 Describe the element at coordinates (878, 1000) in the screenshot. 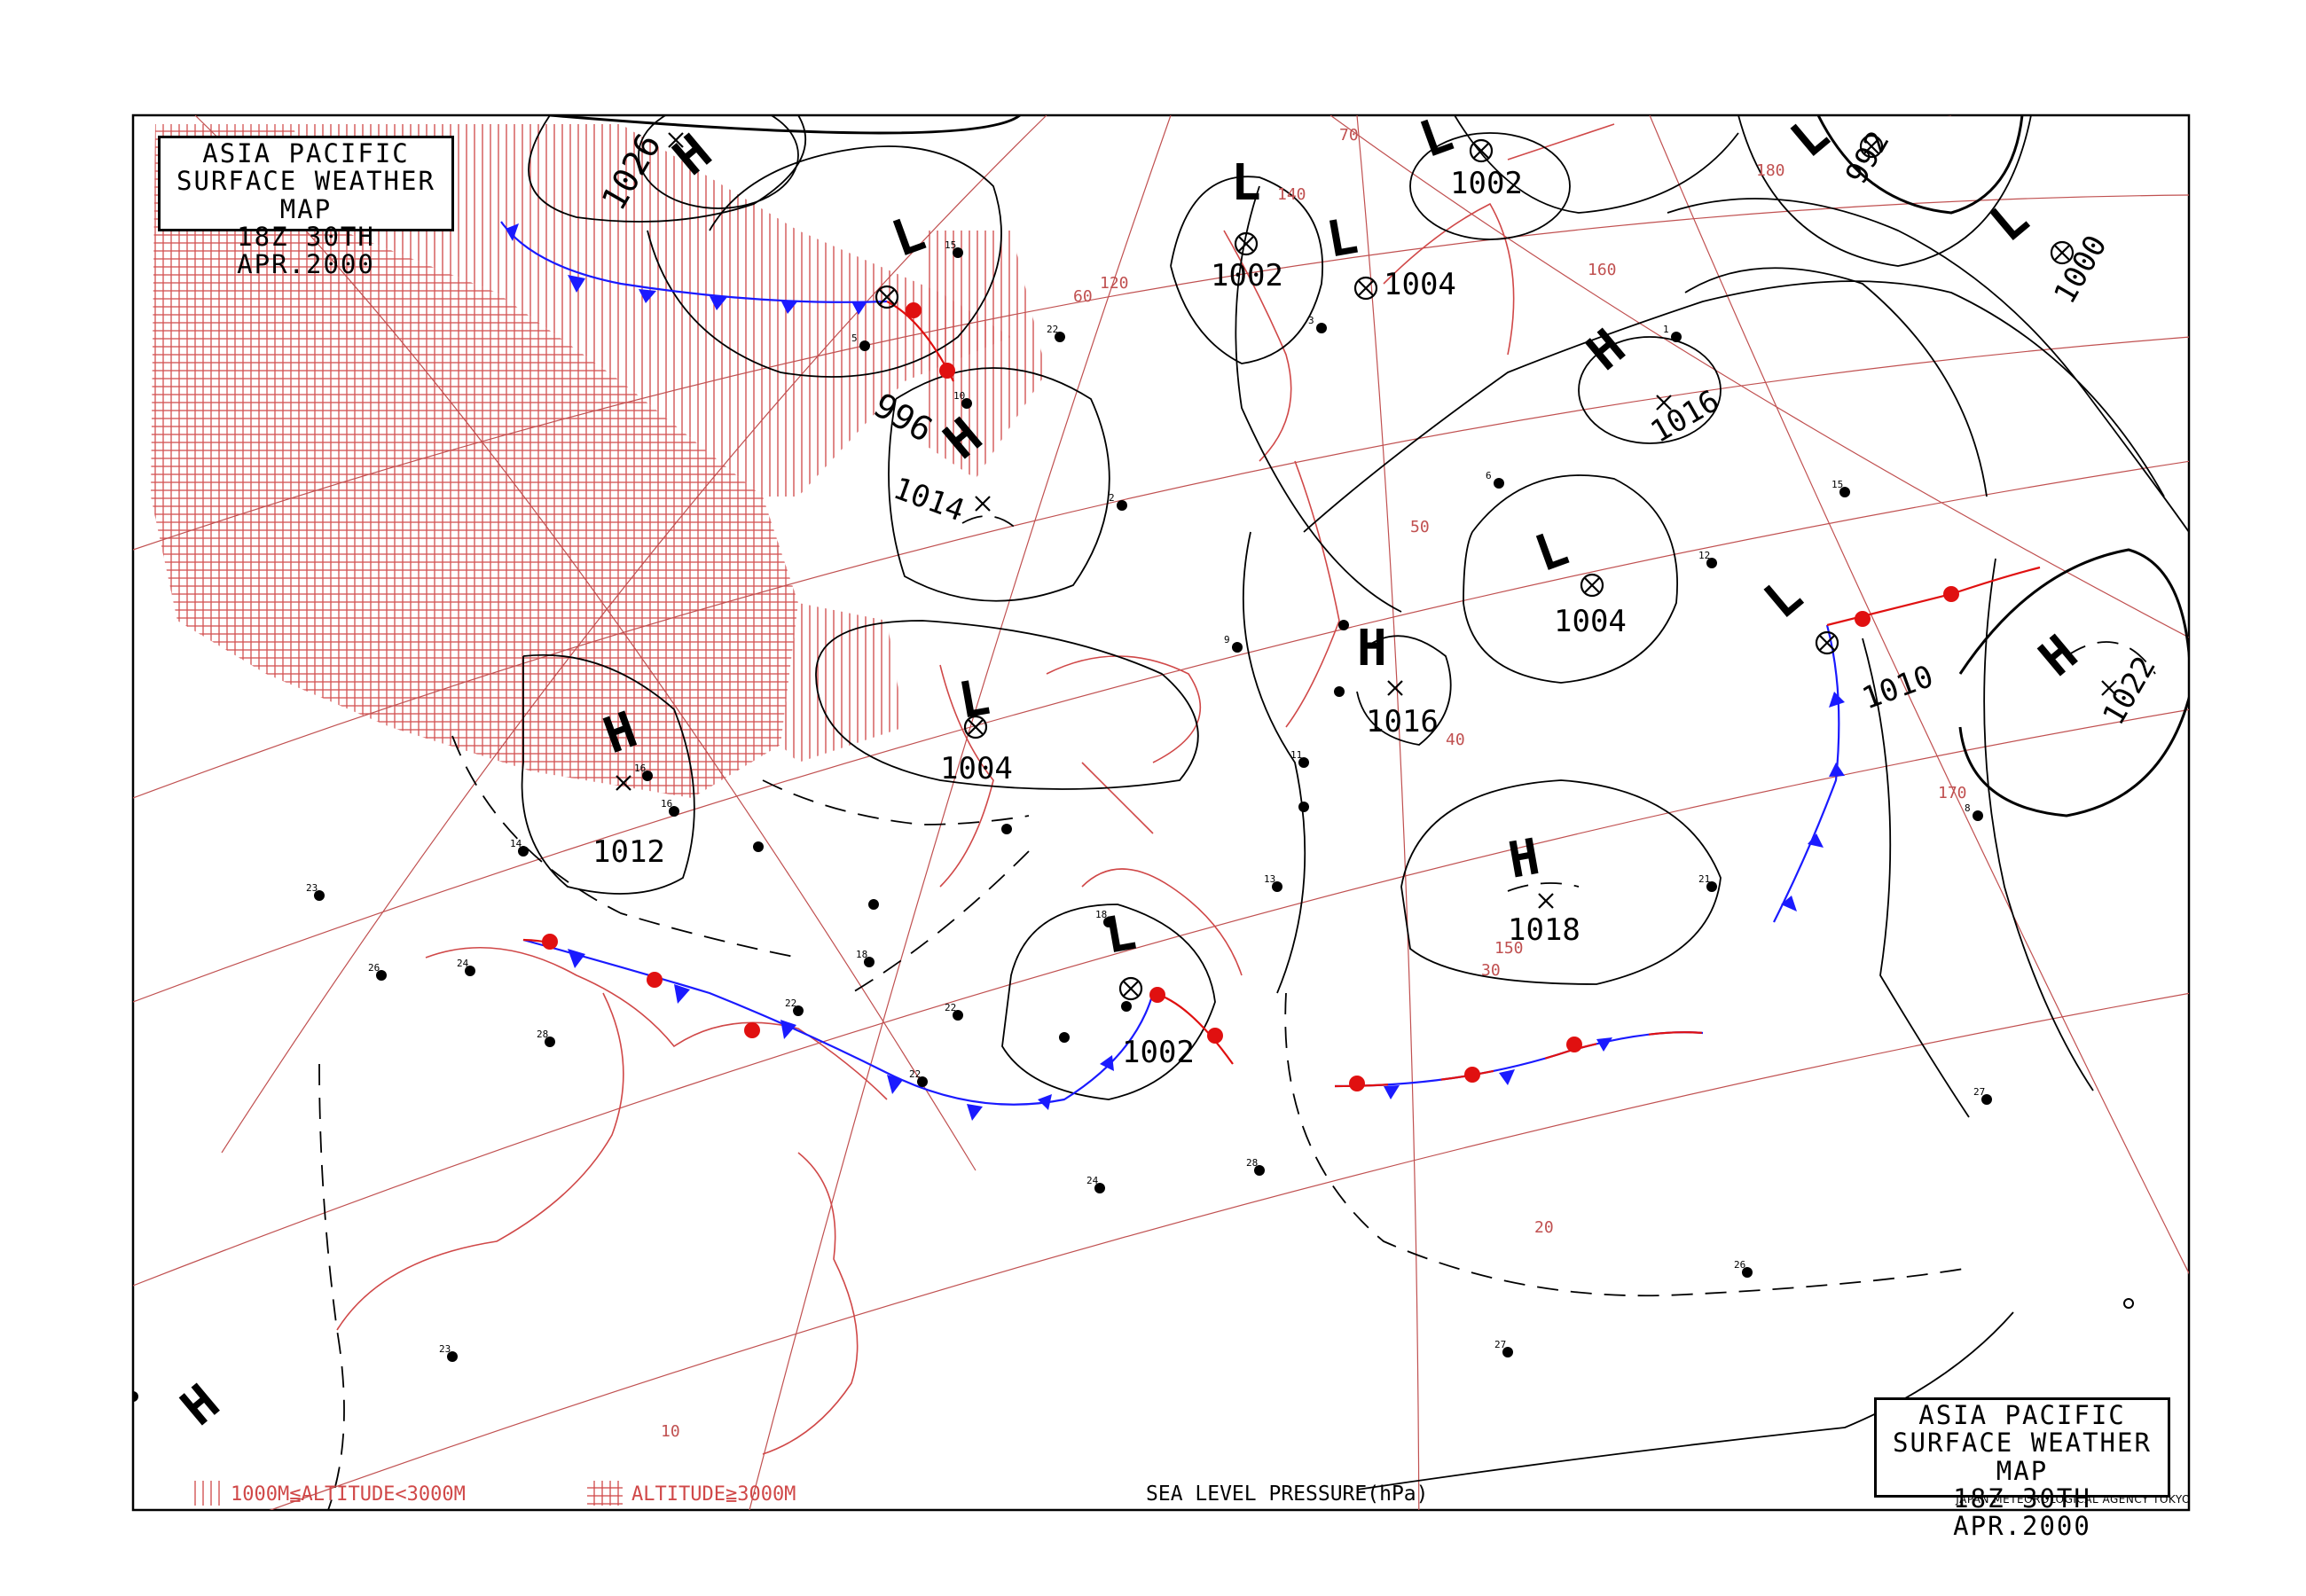

I see `warm-front-south` at that location.